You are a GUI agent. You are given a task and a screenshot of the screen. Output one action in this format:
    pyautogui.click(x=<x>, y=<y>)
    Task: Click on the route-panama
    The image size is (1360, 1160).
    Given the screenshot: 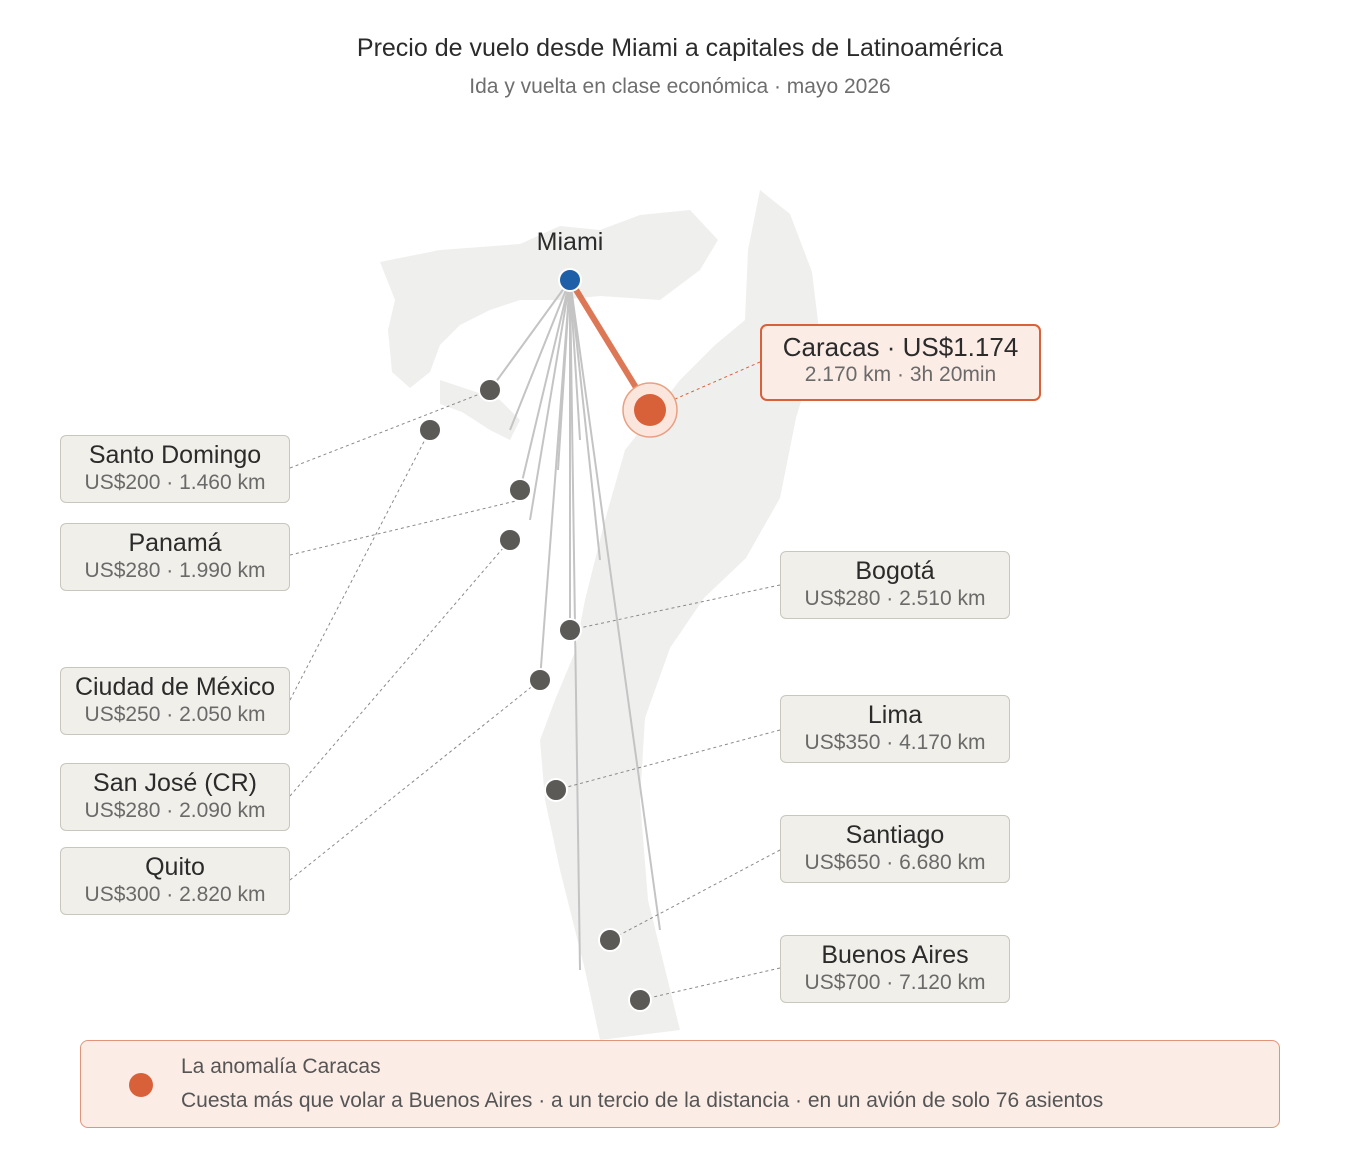 What is the action you would take?
    pyautogui.click(x=545, y=385)
    